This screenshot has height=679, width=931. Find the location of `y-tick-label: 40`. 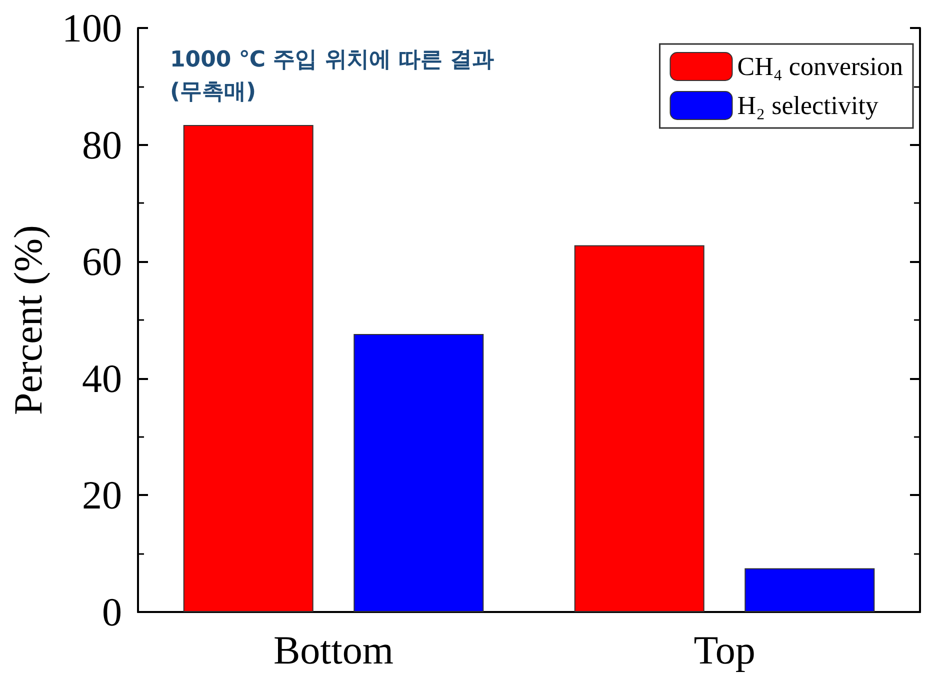

y-tick-label: 40 is located at coordinates (102, 378).